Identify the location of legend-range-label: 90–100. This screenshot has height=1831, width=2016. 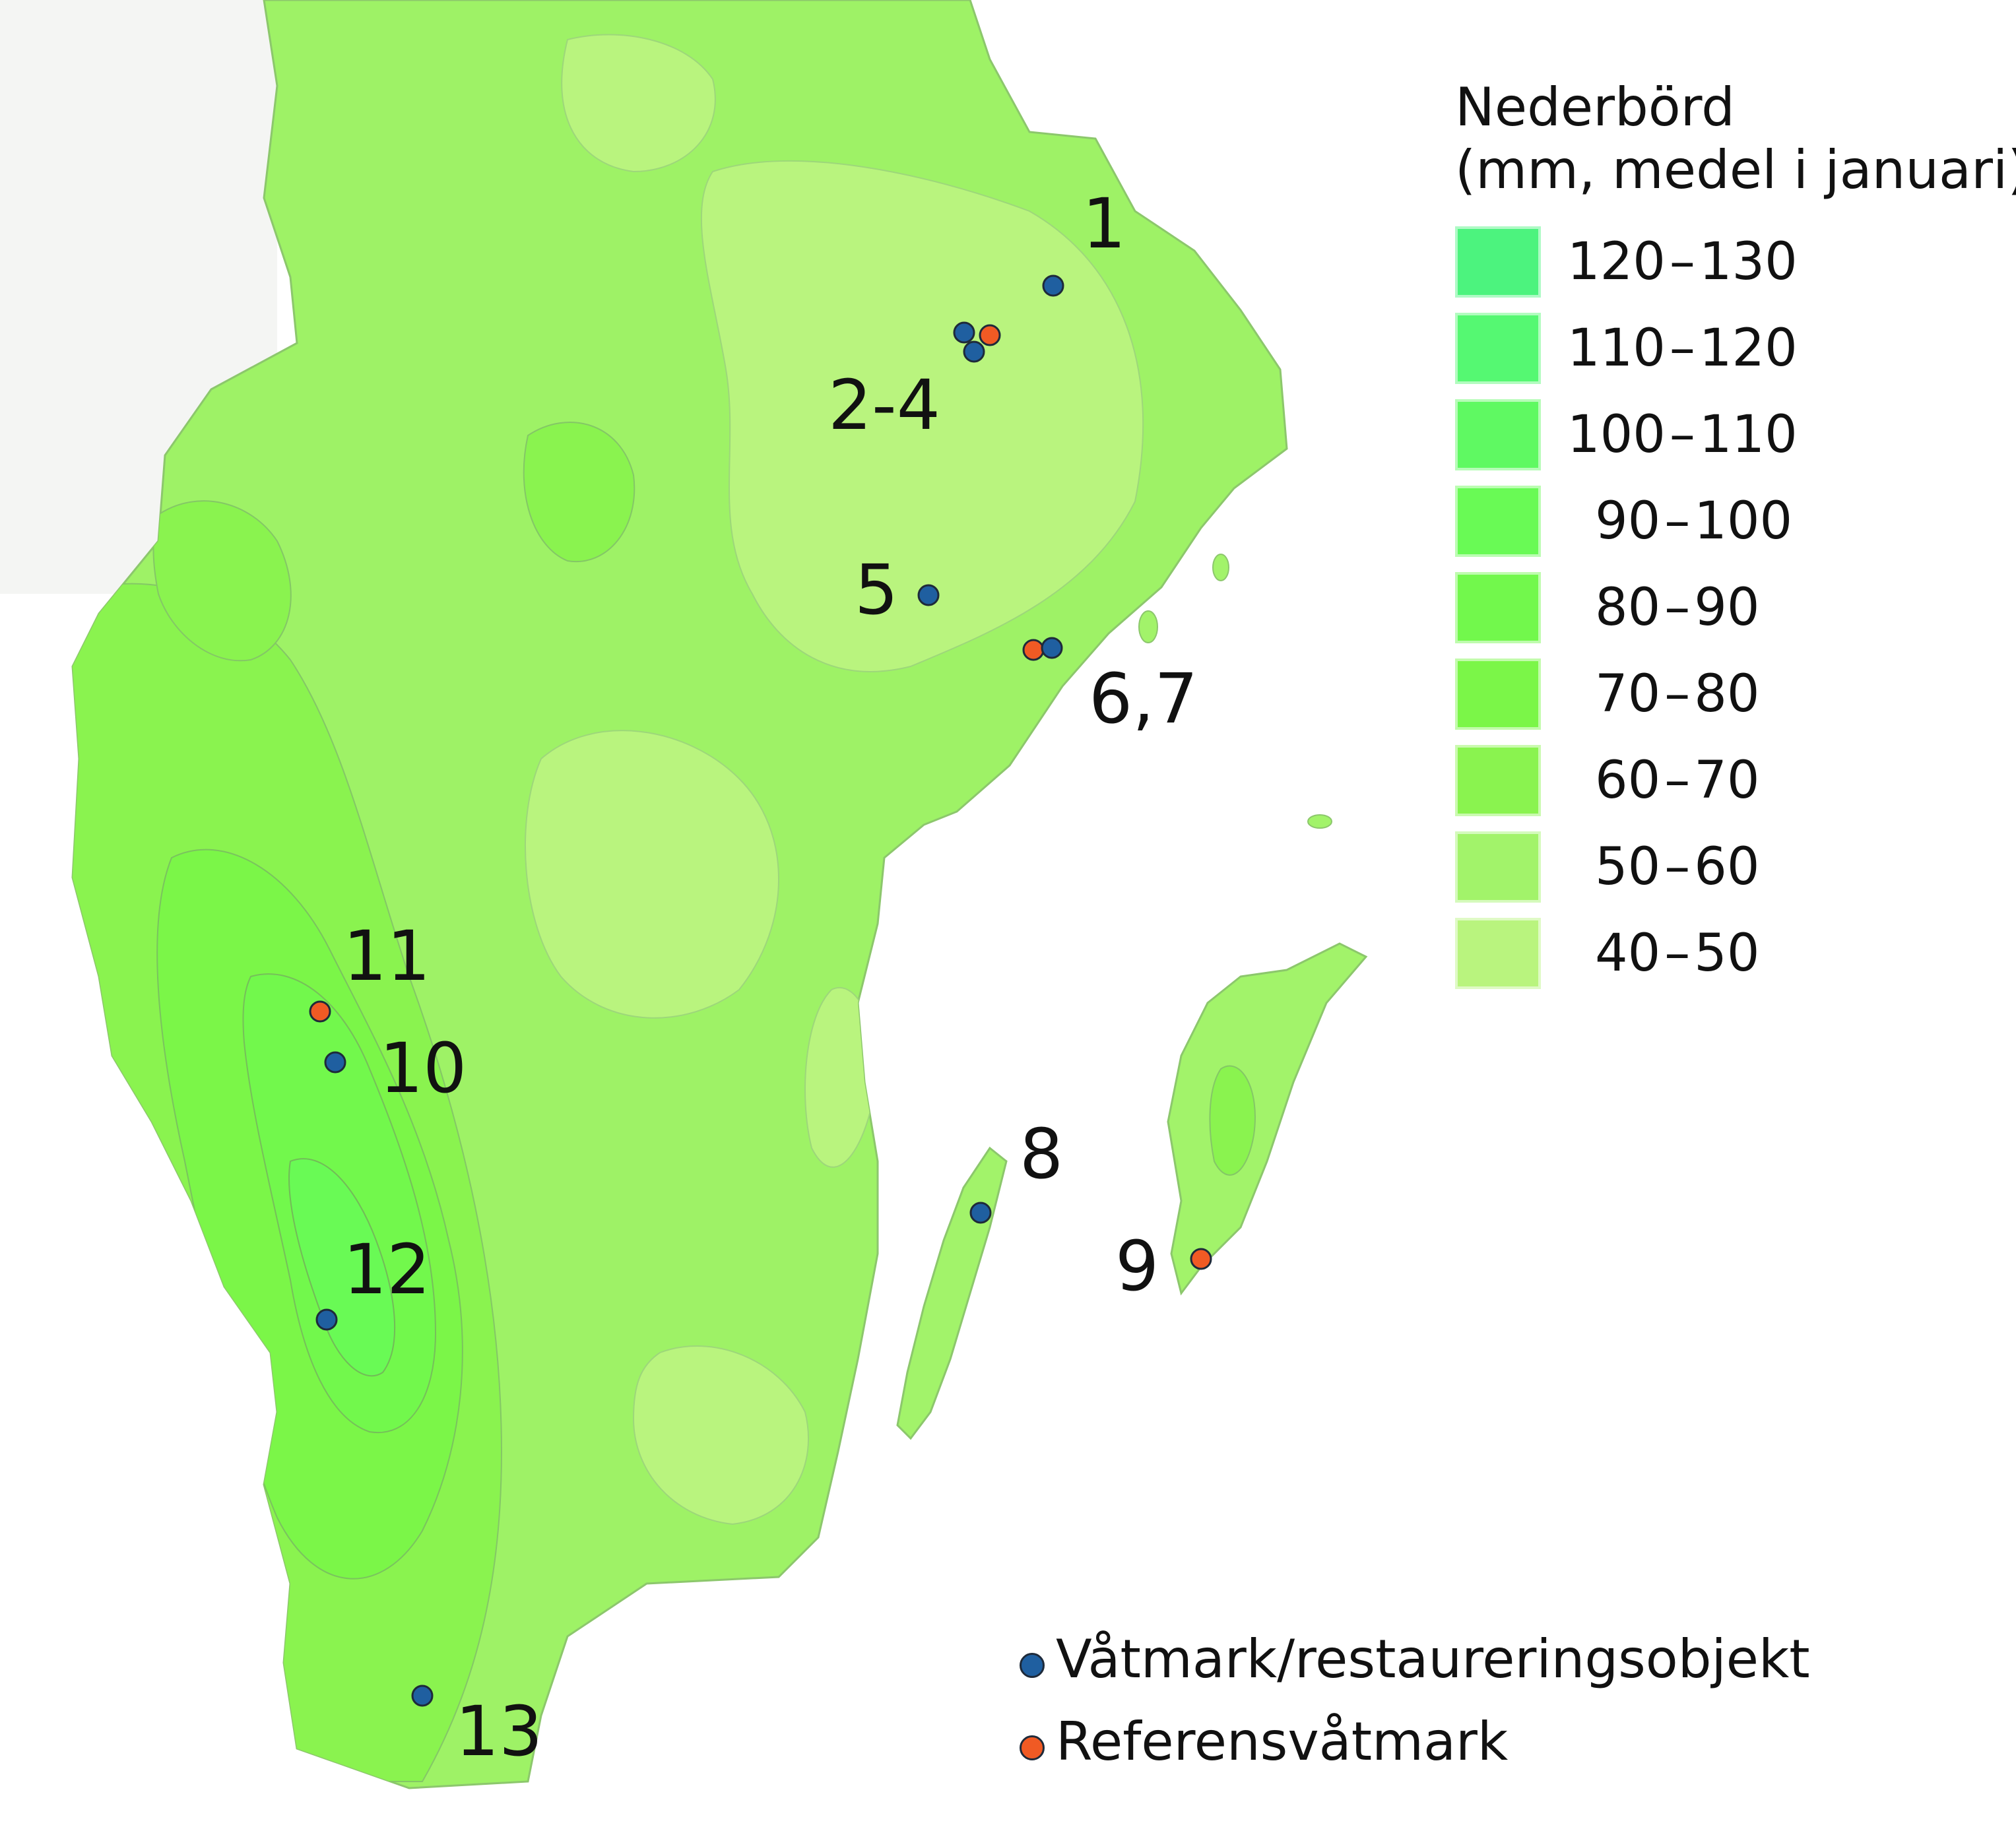
(1679, 521).